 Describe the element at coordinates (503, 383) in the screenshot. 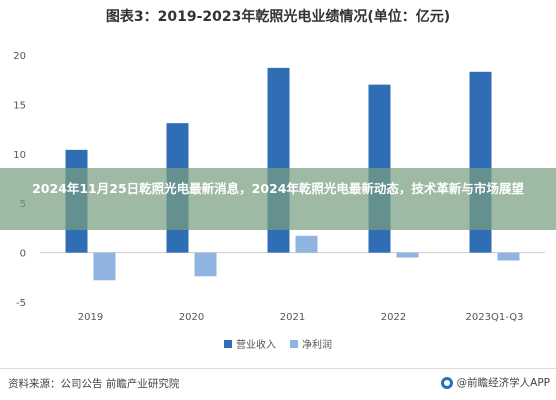

I see `brand-name: @前瞻经济学人APP` at that location.